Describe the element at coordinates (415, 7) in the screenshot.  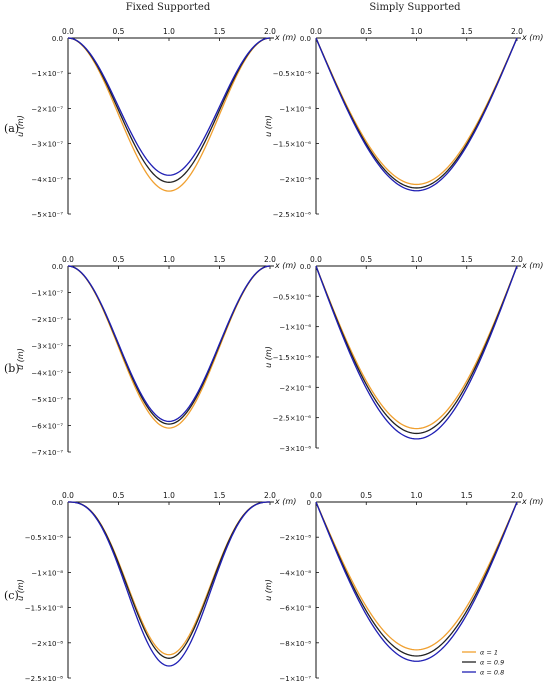
I see `column-title-simply: Simply Supported` at that location.